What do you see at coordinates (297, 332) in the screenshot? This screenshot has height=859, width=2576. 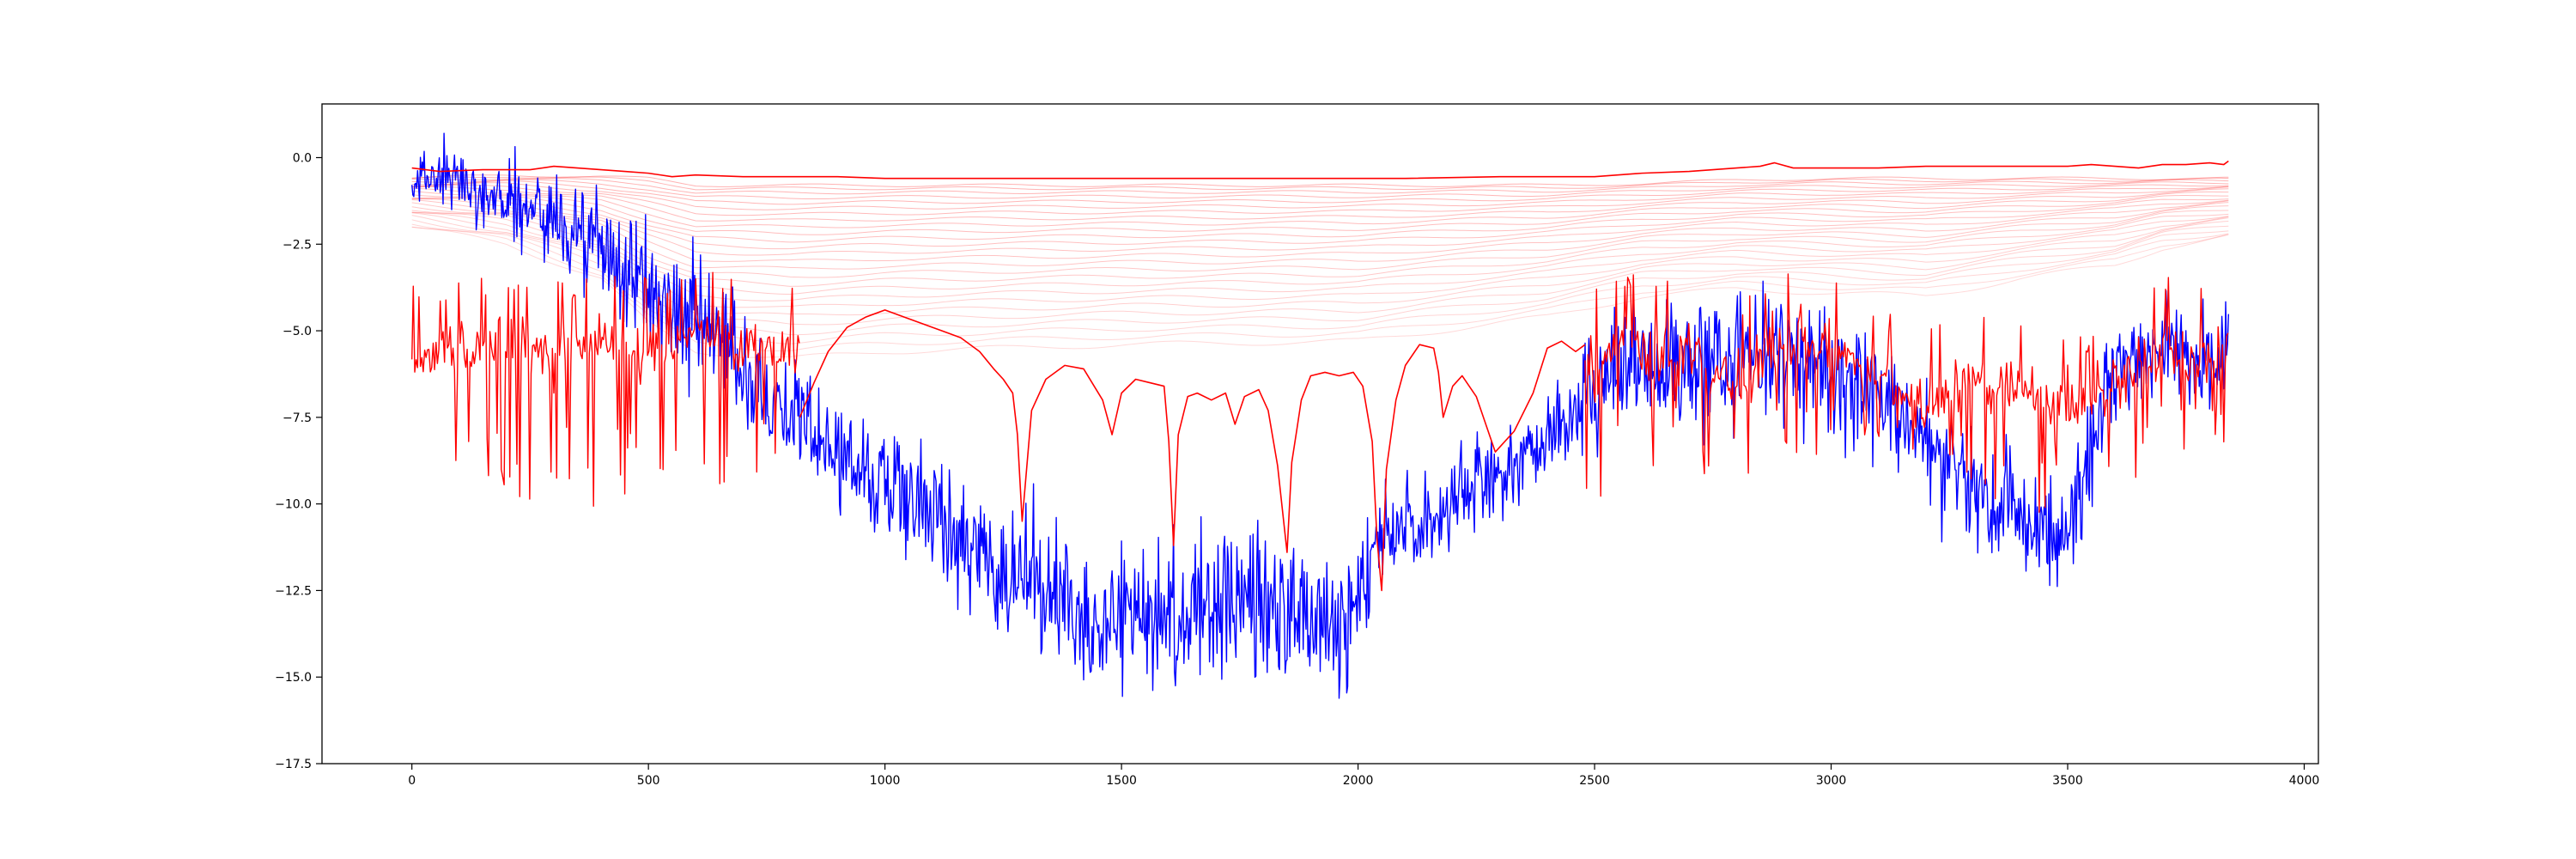 I see `y-tick-label: −5.0` at bounding box center [297, 332].